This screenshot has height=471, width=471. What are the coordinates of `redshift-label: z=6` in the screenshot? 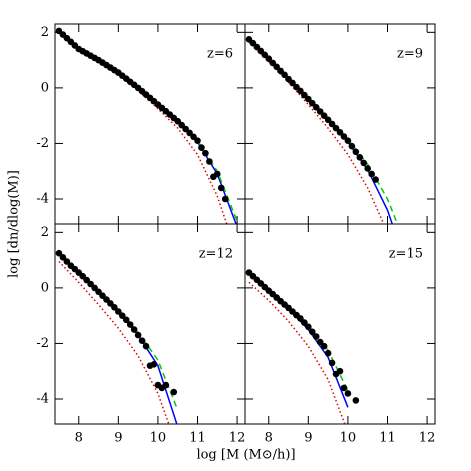 It's located at (220, 54).